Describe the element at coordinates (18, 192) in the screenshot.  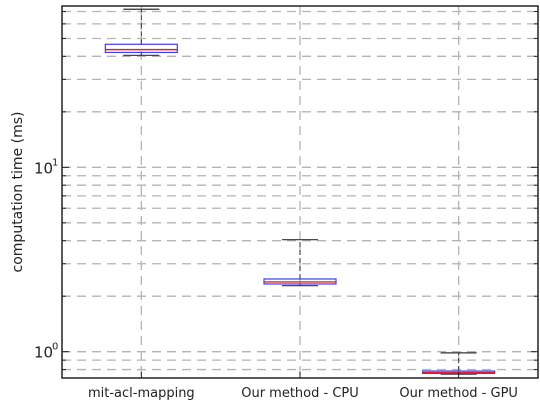
I see `y-axis-label: computation time (ms)` at that location.